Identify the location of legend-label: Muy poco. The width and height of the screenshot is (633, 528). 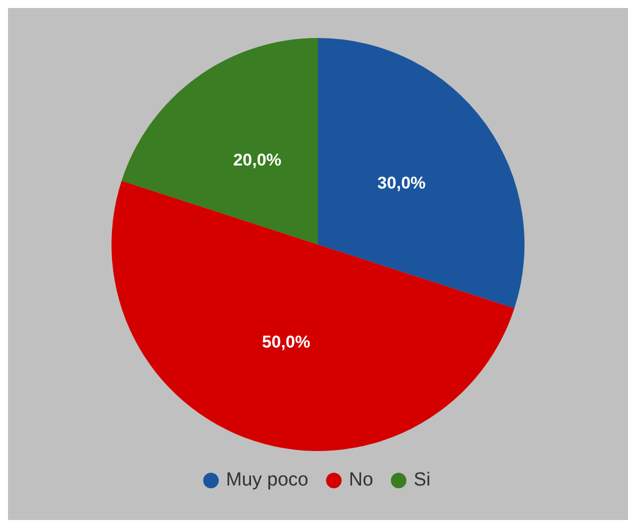
(267, 480).